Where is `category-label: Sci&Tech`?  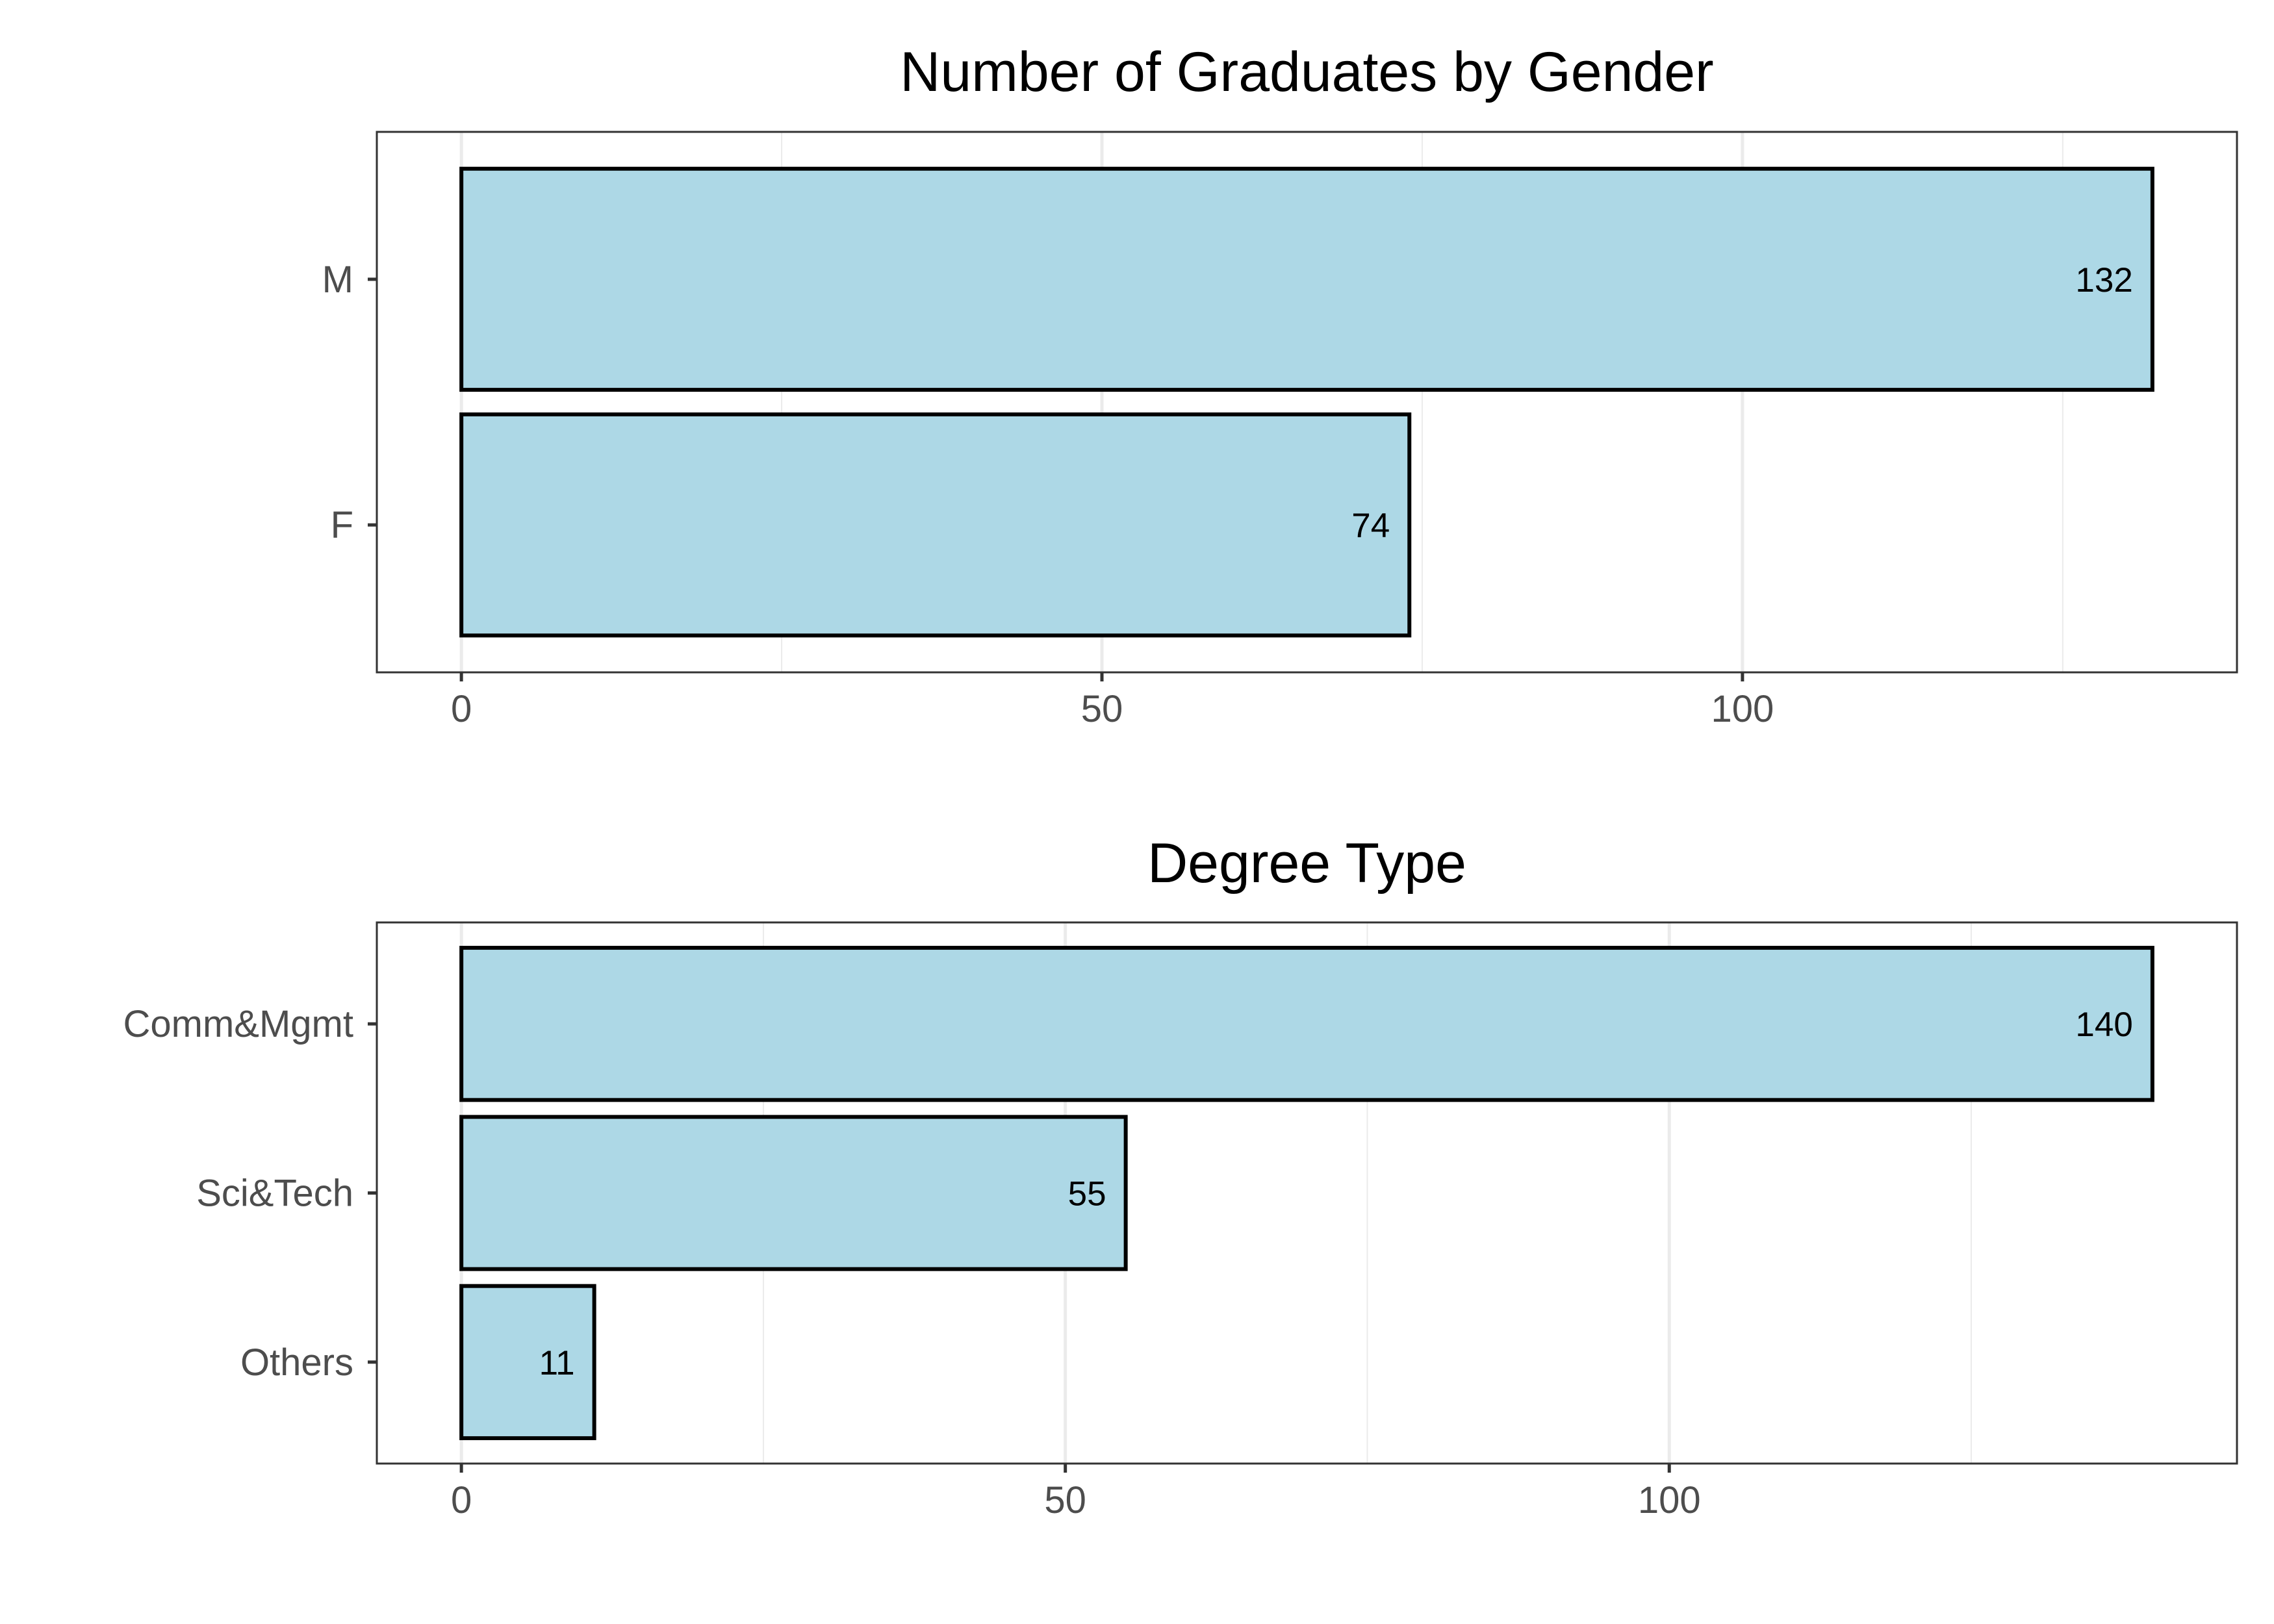 category-label: Sci&Tech is located at coordinates (274, 1194).